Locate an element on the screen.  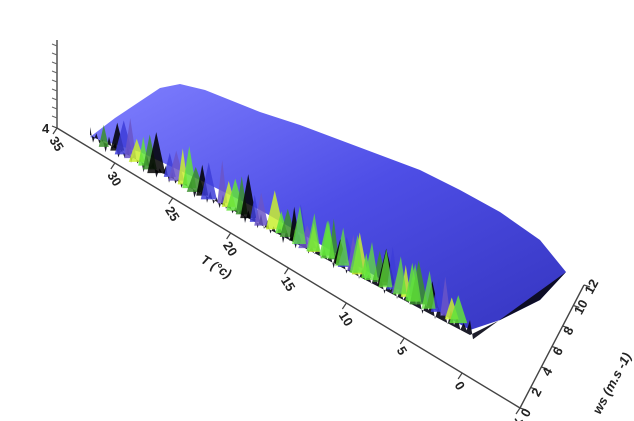
z-axis-ticks: 4 is located at coordinates (50, 128).